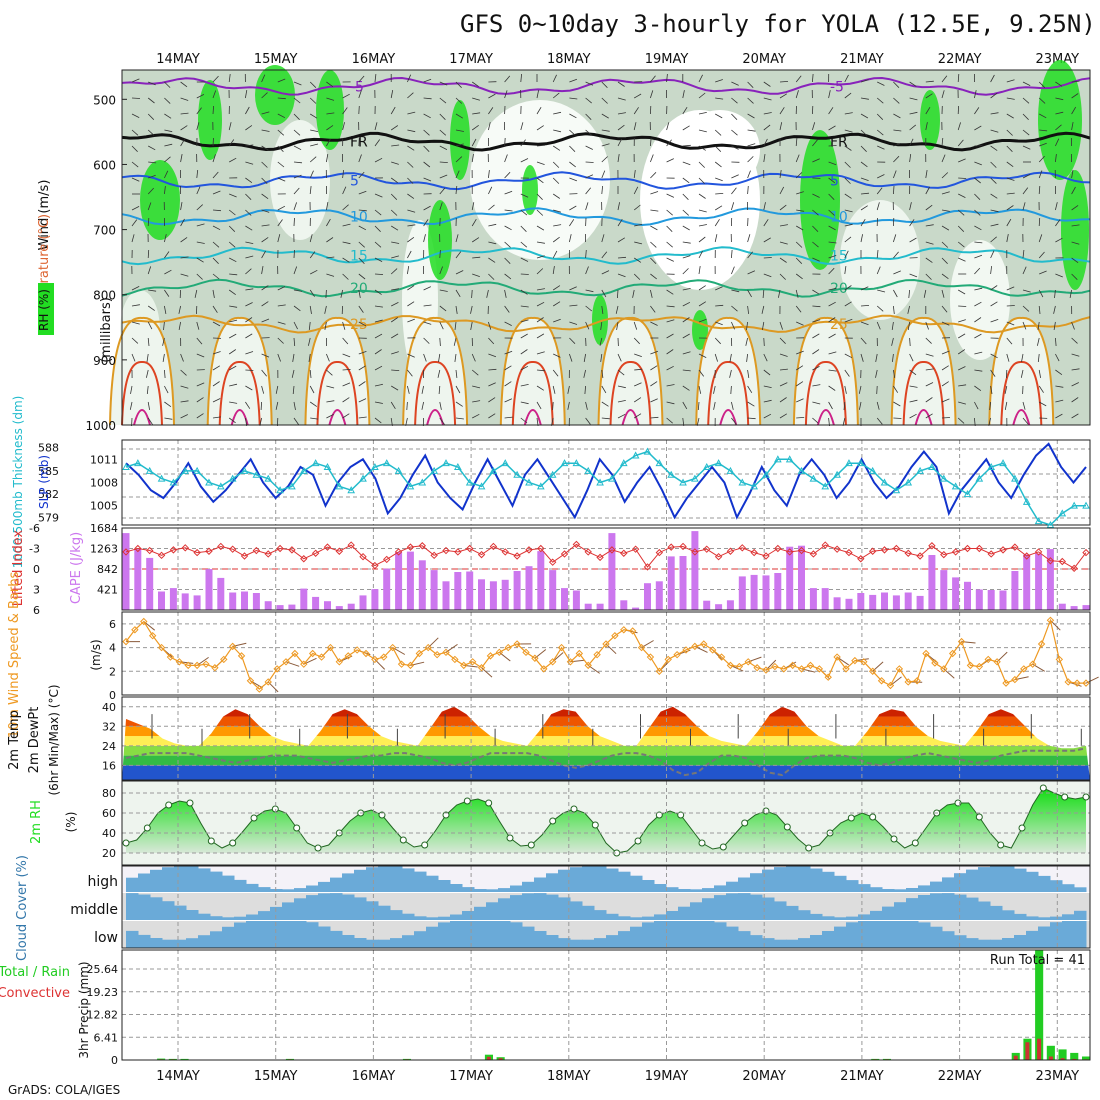 The height and width of the screenshot is (1100, 1100). I want to click on top-day-label: 22MAY, so click(960, 59).